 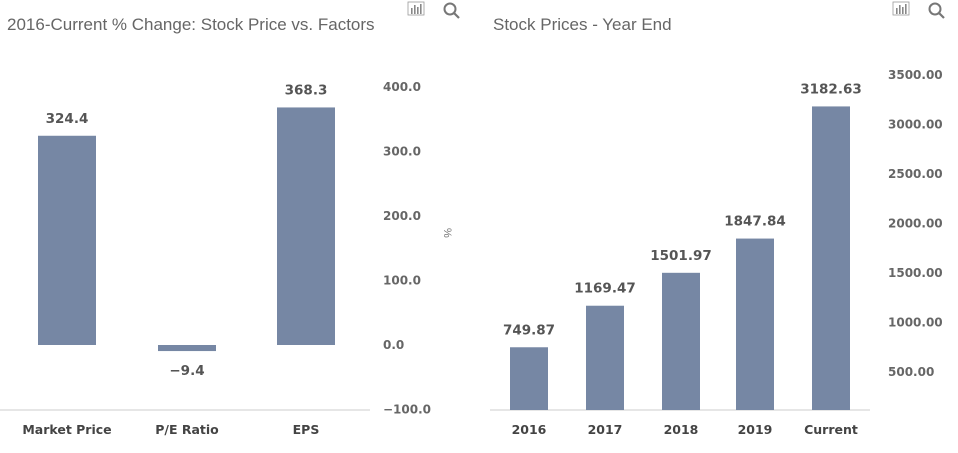 I want to click on y-tick-label: 300.0, so click(x=402, y=152).